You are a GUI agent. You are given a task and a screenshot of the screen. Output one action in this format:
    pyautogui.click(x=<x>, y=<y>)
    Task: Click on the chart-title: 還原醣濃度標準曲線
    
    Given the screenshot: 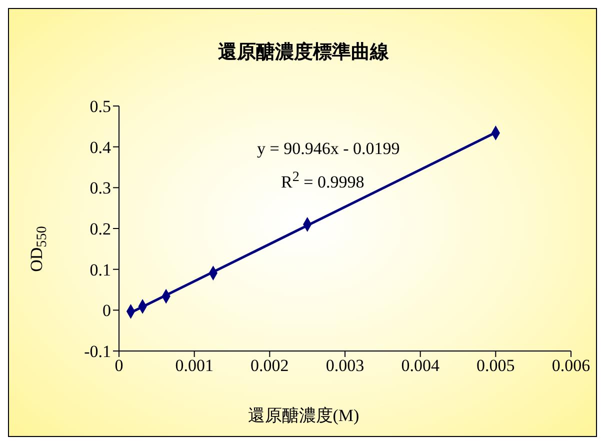 What is the action you would take?
    pyautogui.click(x=303, y=52)
    